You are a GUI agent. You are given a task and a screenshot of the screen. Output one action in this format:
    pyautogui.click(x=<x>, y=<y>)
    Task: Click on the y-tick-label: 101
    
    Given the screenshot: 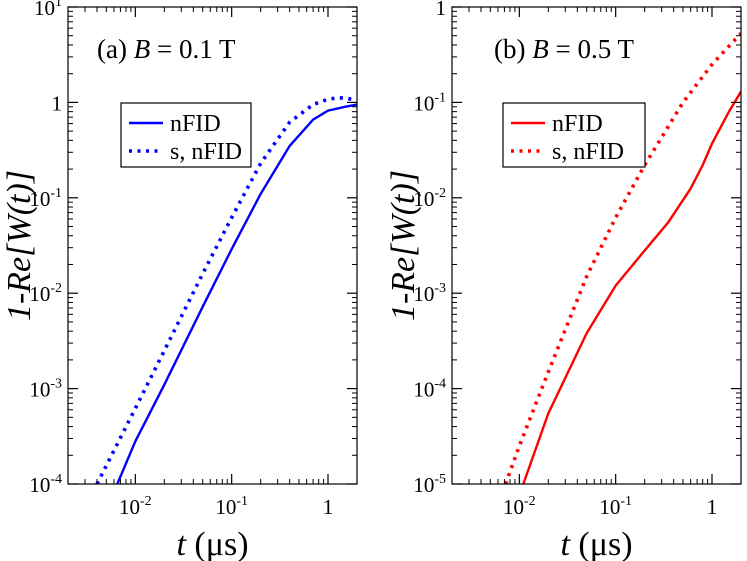 What is the action you would take?
    pyautogui.click(x=48, y=10)
    